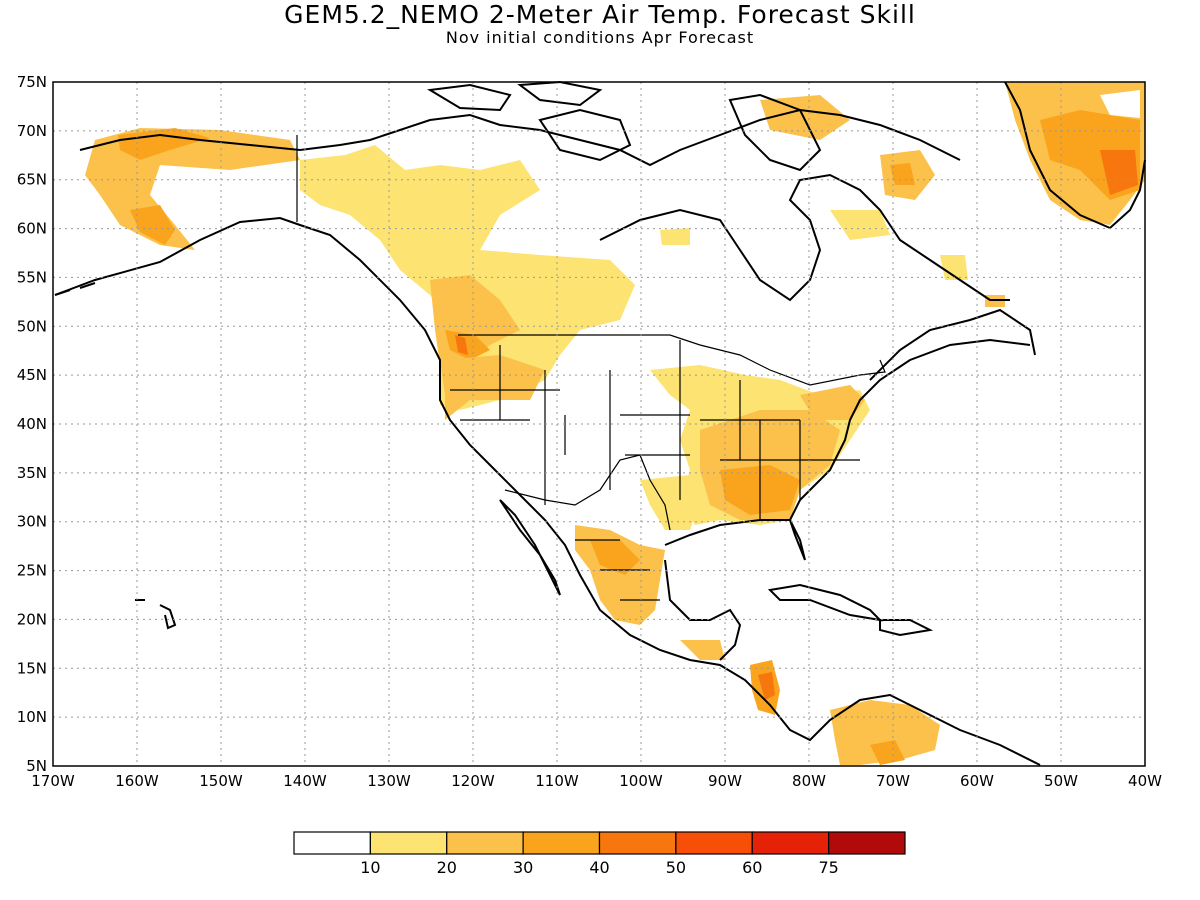 This screenshot has height=900, width=1200. I want to click on greenland-coast, so click(1075, 155).